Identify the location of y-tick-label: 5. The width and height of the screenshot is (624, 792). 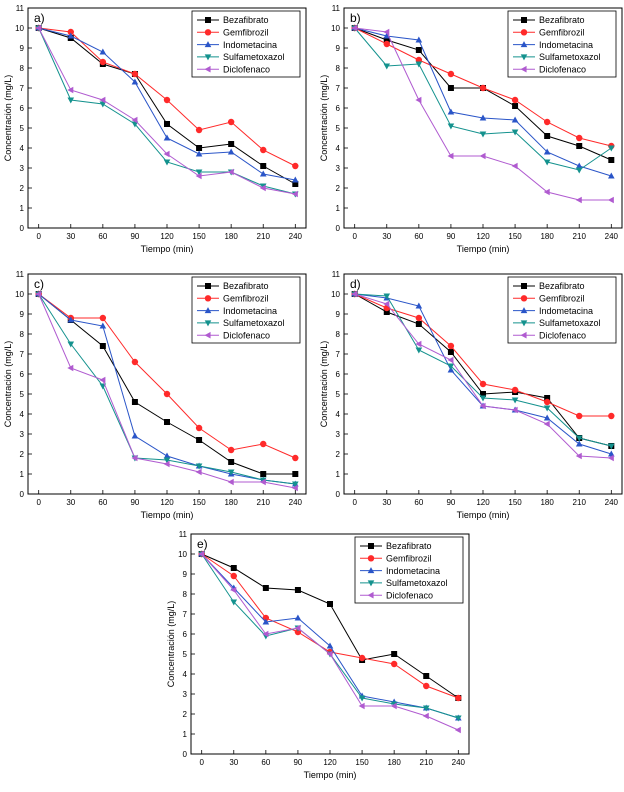
(338, 394).